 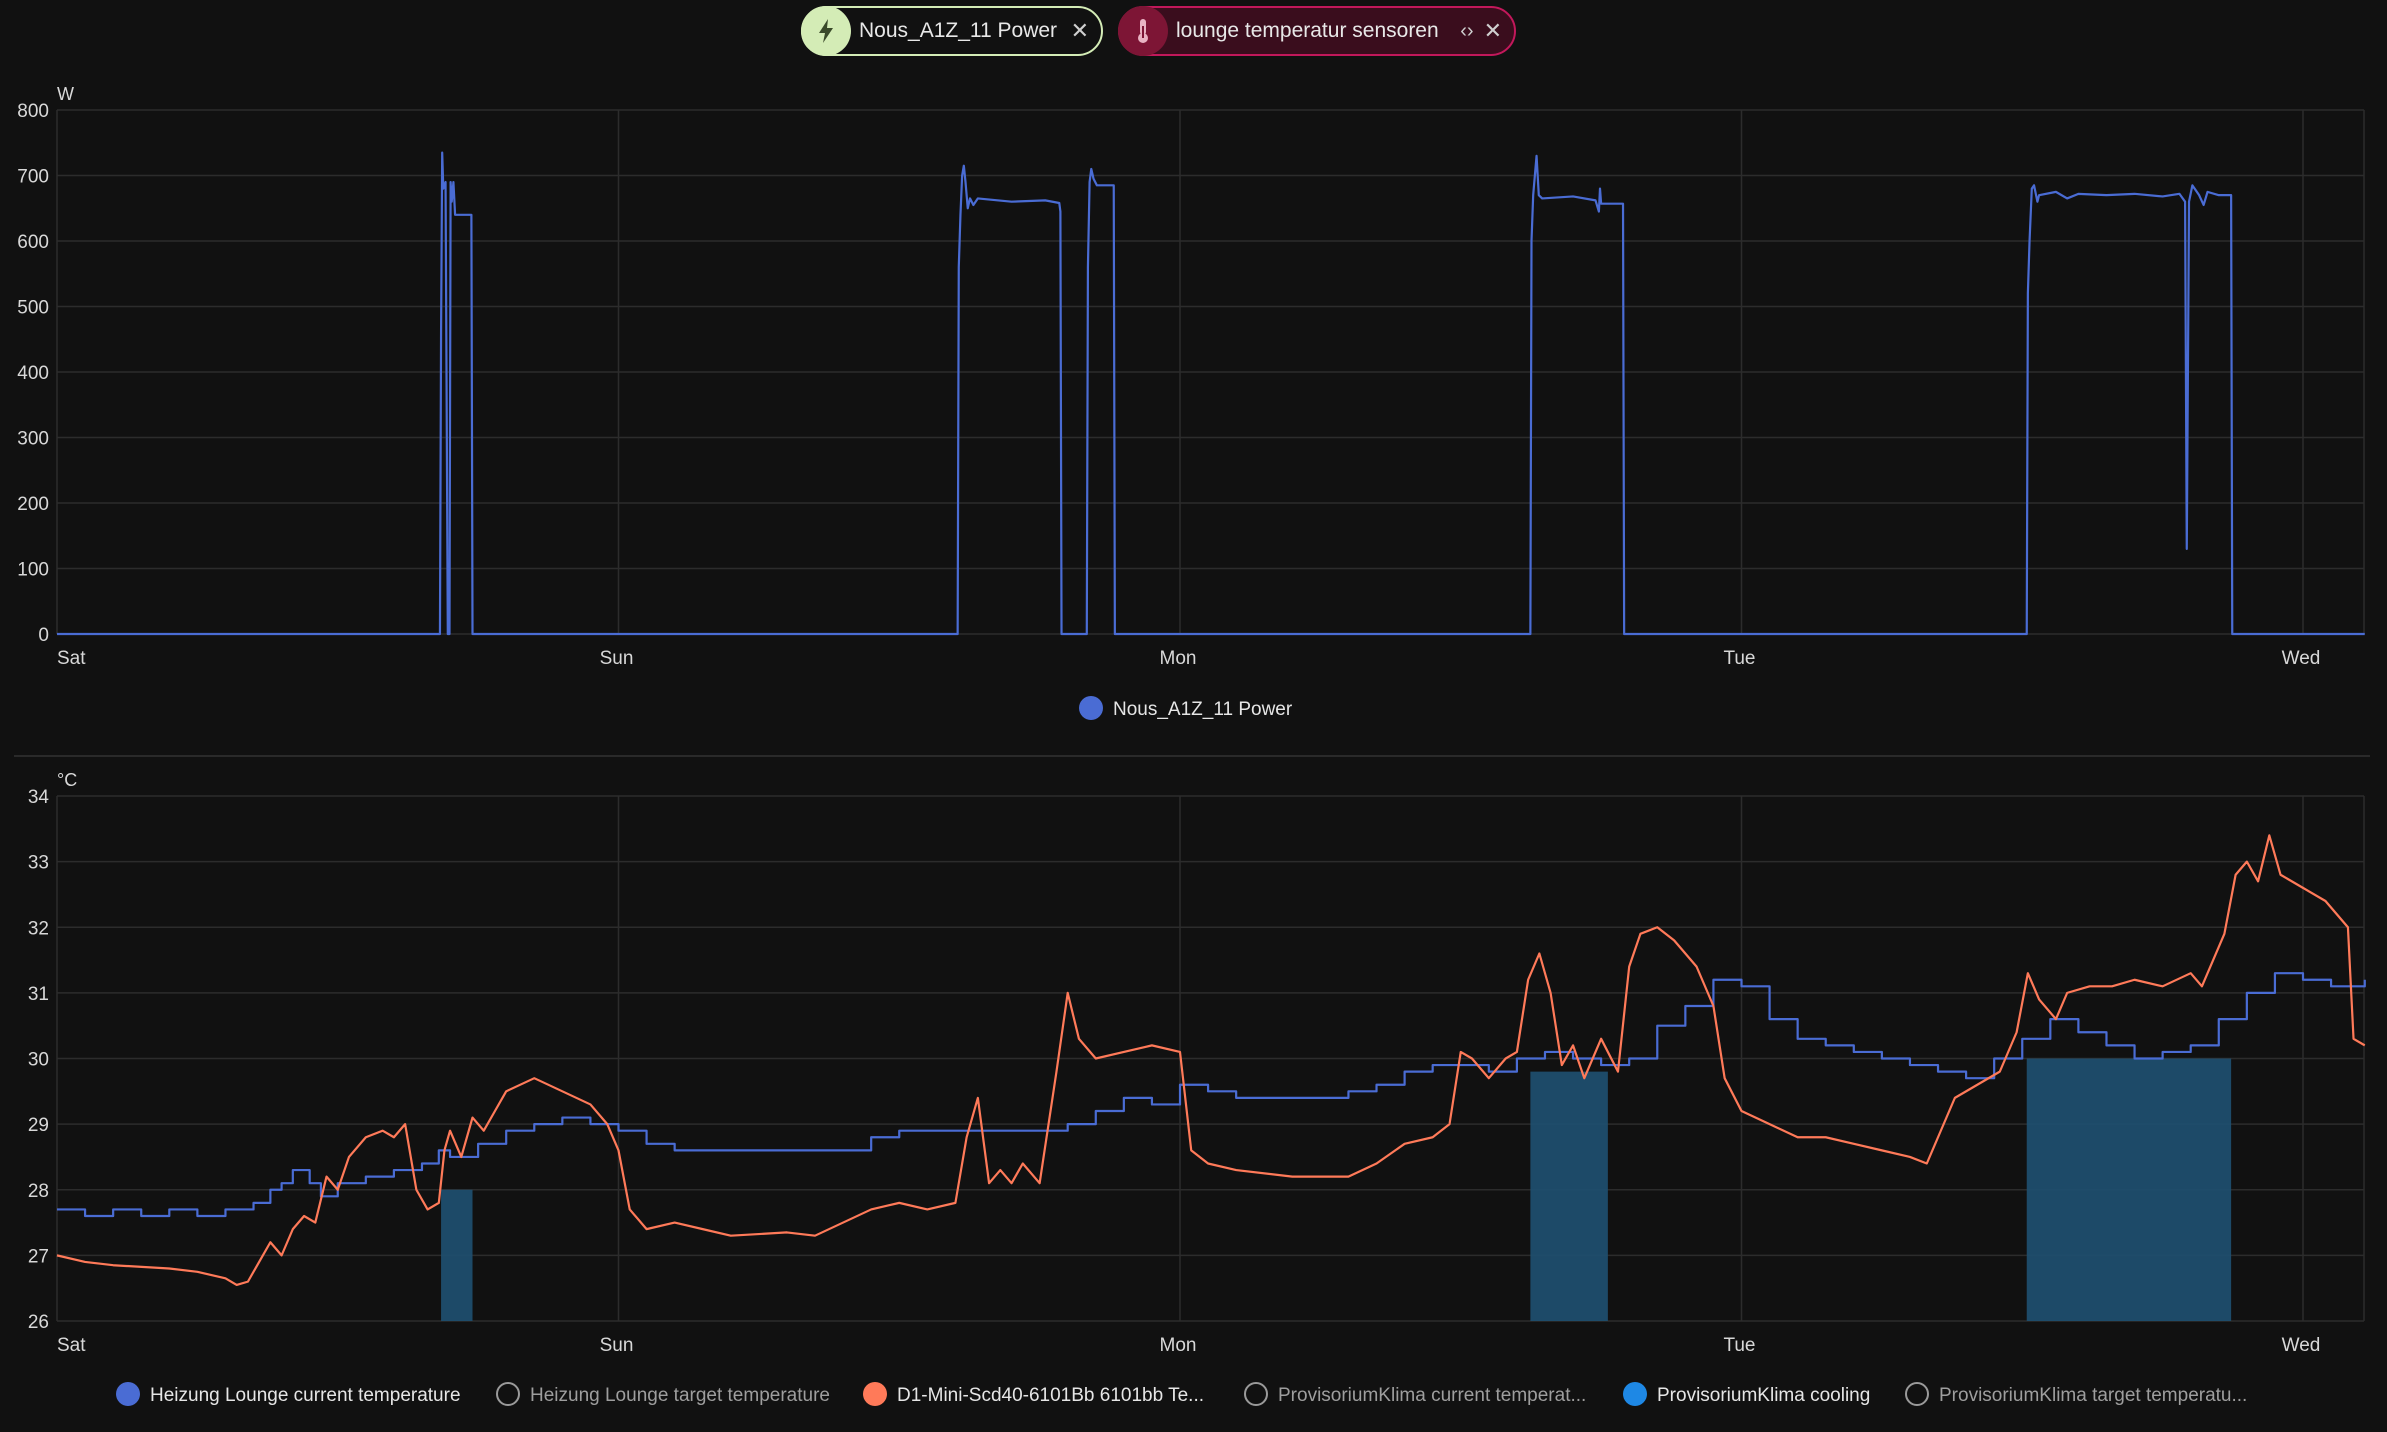 I want to click on y-tick-label: 100, so click(x=33, y=570).